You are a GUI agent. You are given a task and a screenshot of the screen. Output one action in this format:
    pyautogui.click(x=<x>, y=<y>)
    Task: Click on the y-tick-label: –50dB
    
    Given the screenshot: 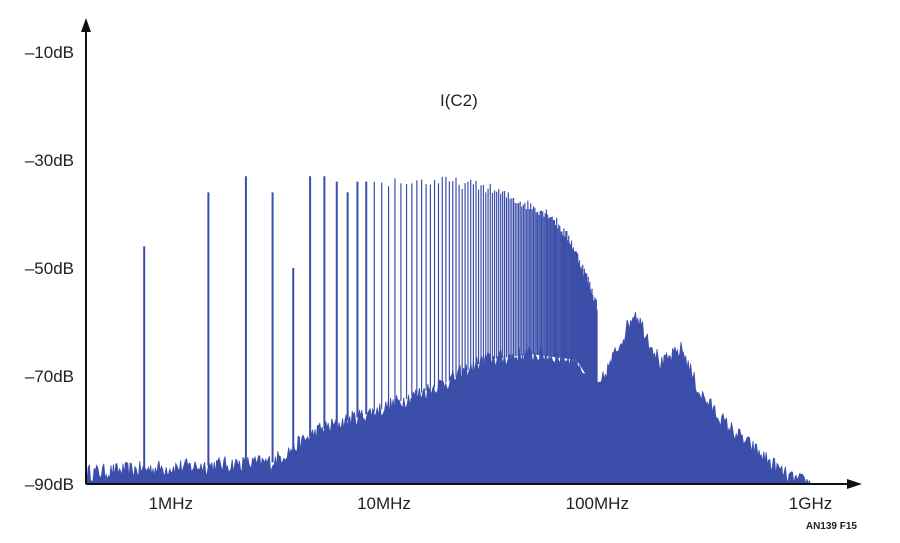 What is the action you would take?
    pyautogui.click(x=49, y=268)
    